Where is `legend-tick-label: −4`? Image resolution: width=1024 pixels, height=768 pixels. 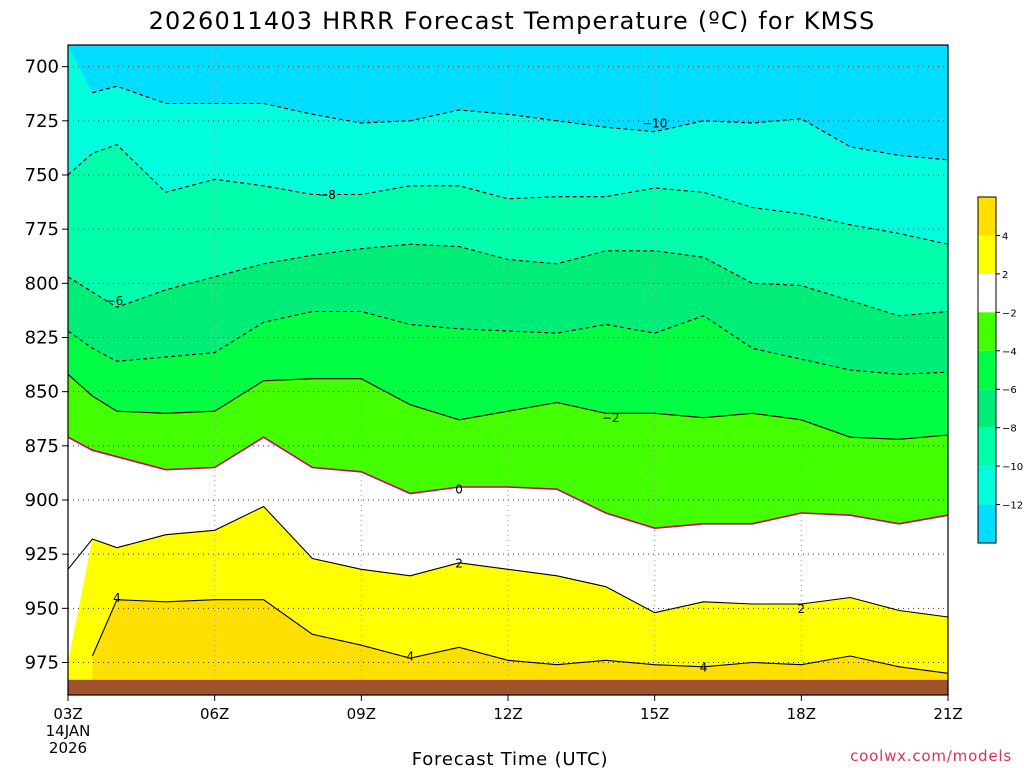 legend-tick-label: −4 is located at coordinates (1009, 352).